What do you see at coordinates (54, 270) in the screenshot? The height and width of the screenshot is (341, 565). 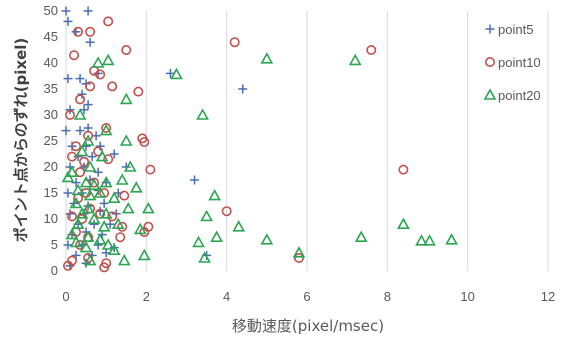 I see `y-tick-label: 0` at bounding box center [54, 270].